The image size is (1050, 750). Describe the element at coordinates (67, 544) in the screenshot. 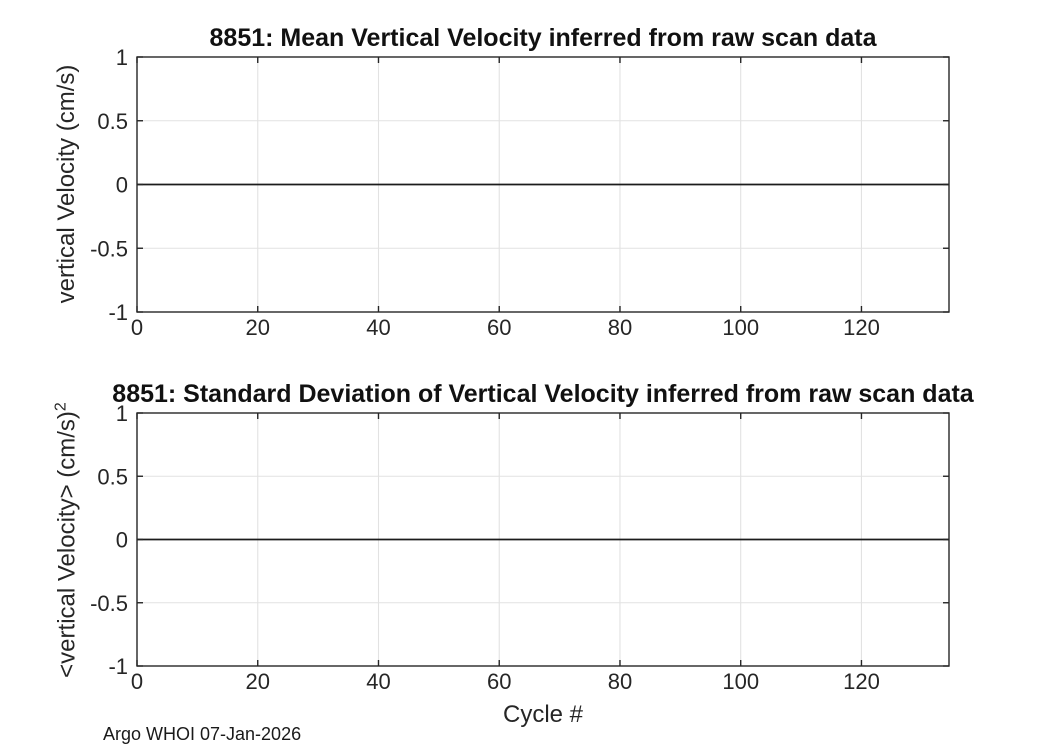

I see `plot2-y-axis-label-text: <vertical Velocity> (cm/s)` at that location.